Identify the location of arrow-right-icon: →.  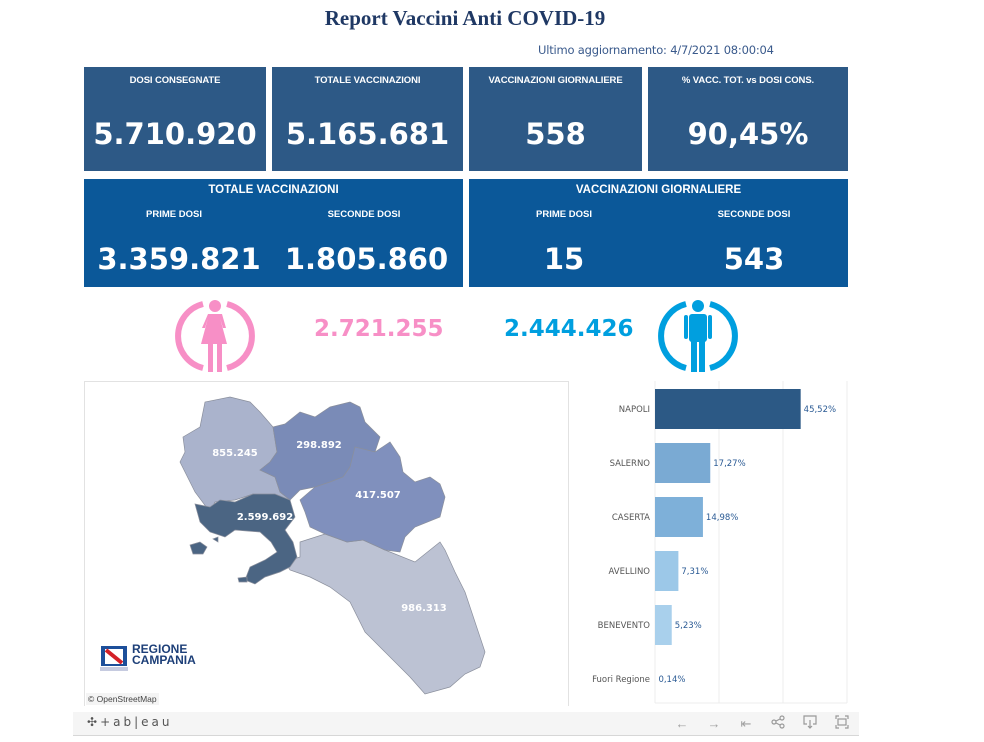
(714, 723).